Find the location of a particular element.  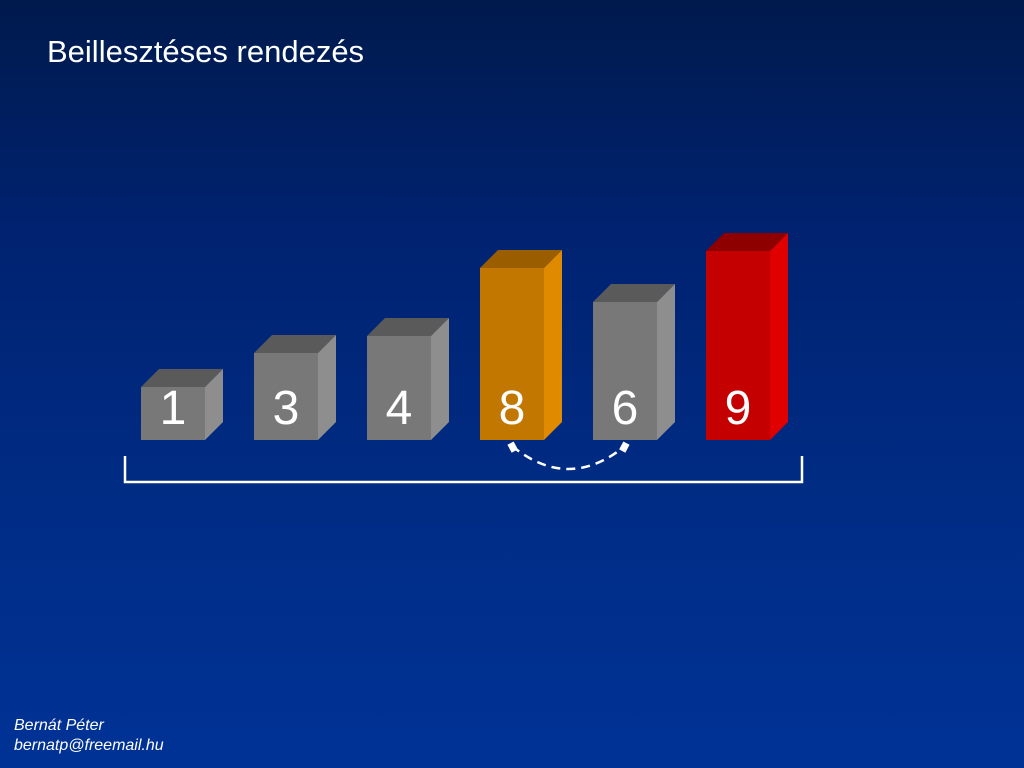

swap-arrow is located at coordinates (568, 458).